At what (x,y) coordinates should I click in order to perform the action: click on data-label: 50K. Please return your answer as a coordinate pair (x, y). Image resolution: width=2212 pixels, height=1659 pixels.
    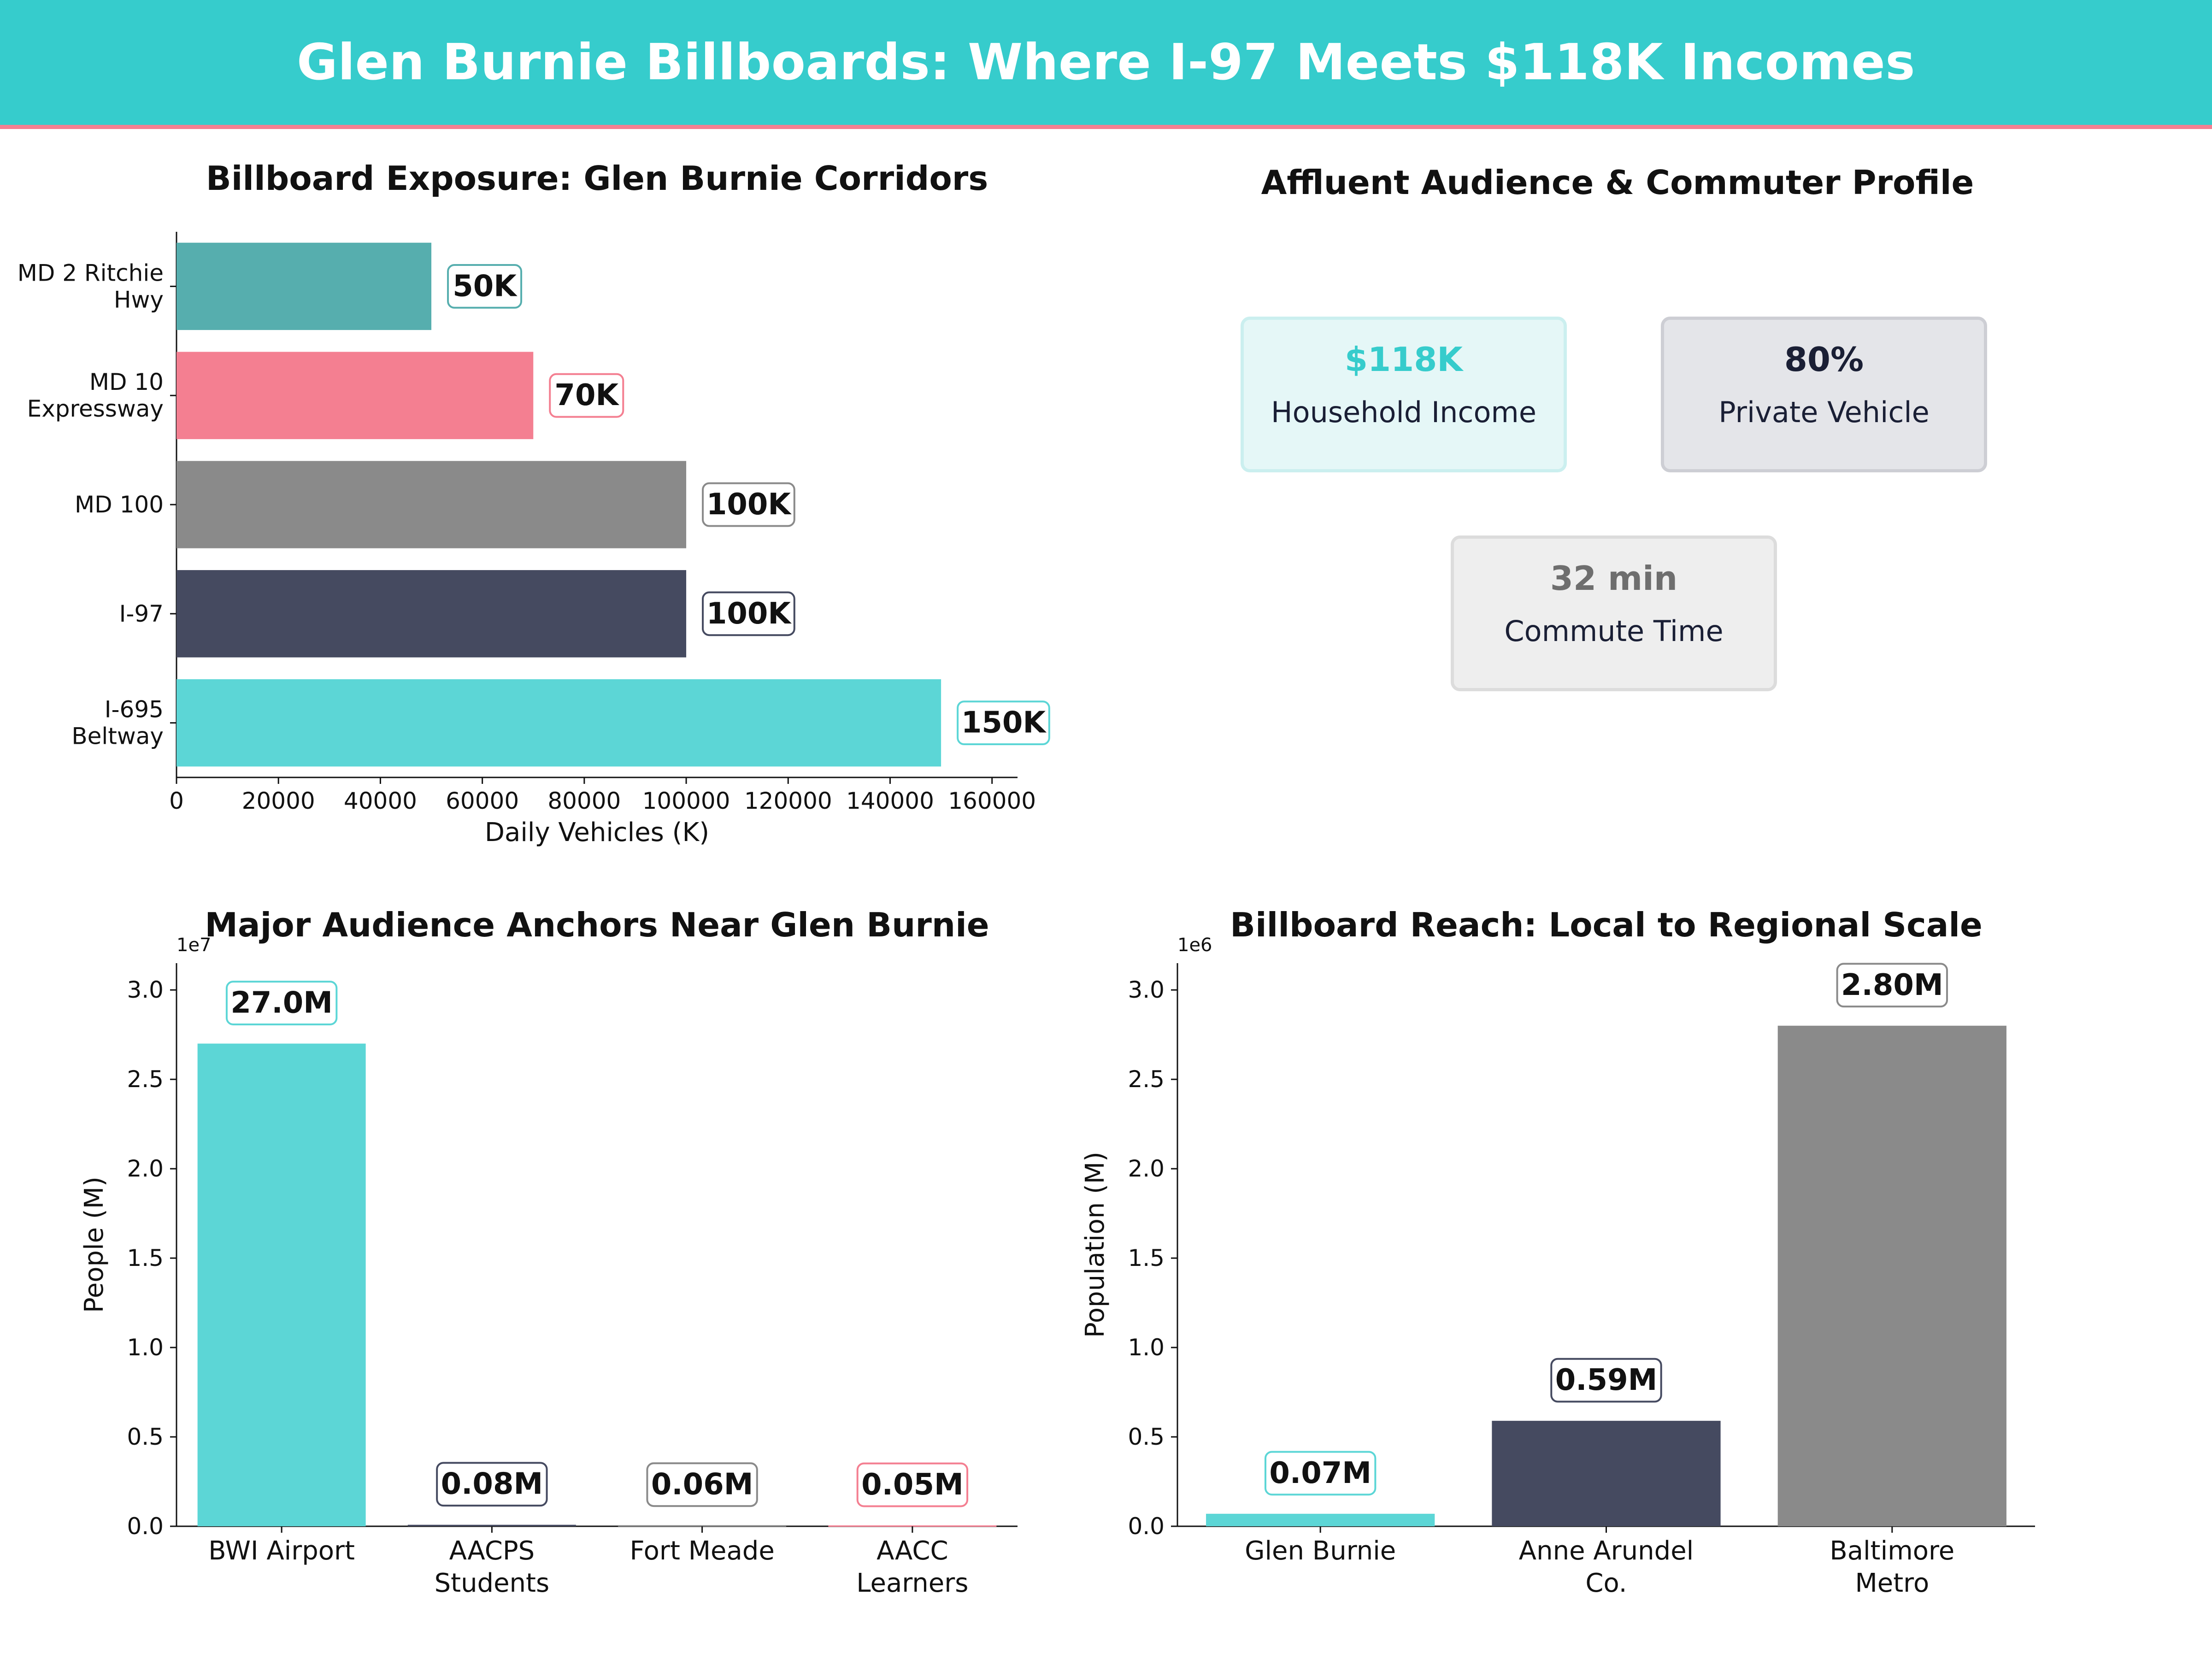
    Looking at the image, I should click on (485, 286).